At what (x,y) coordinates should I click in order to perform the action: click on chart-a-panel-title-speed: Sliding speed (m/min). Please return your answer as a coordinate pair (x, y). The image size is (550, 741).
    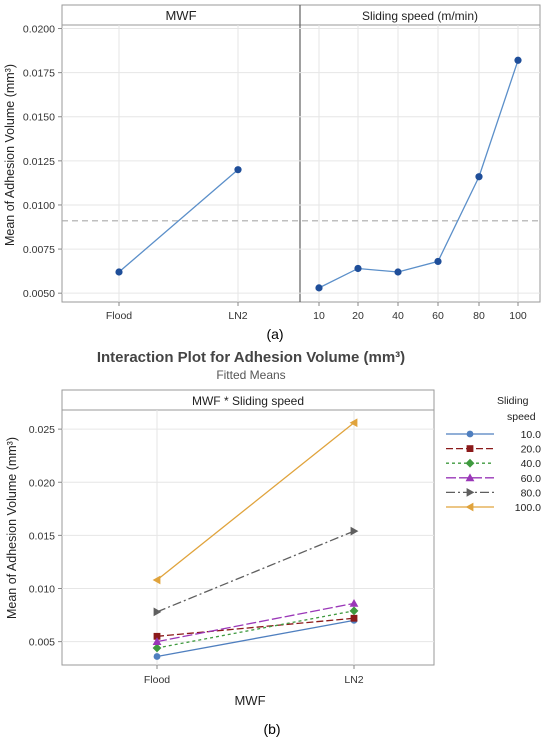
    Looking at the image, I should click on (420, 16).